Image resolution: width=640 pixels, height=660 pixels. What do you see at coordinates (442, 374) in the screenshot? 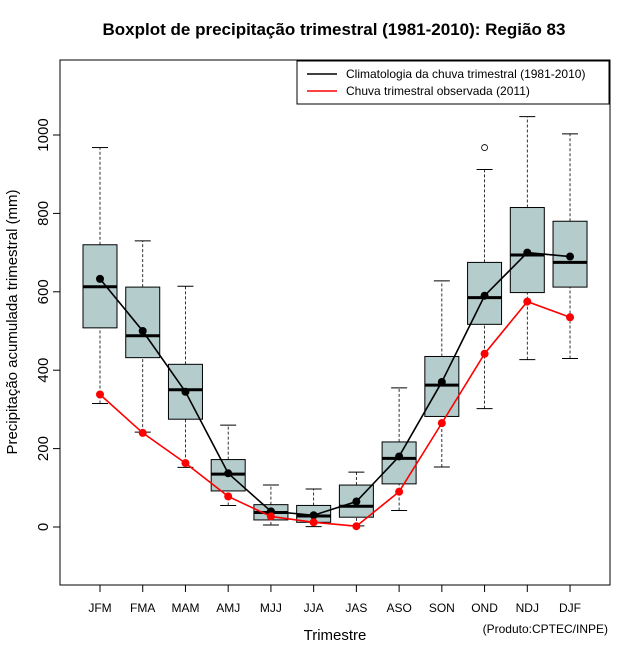
I see `box-son` at bounding box center [442, 374].